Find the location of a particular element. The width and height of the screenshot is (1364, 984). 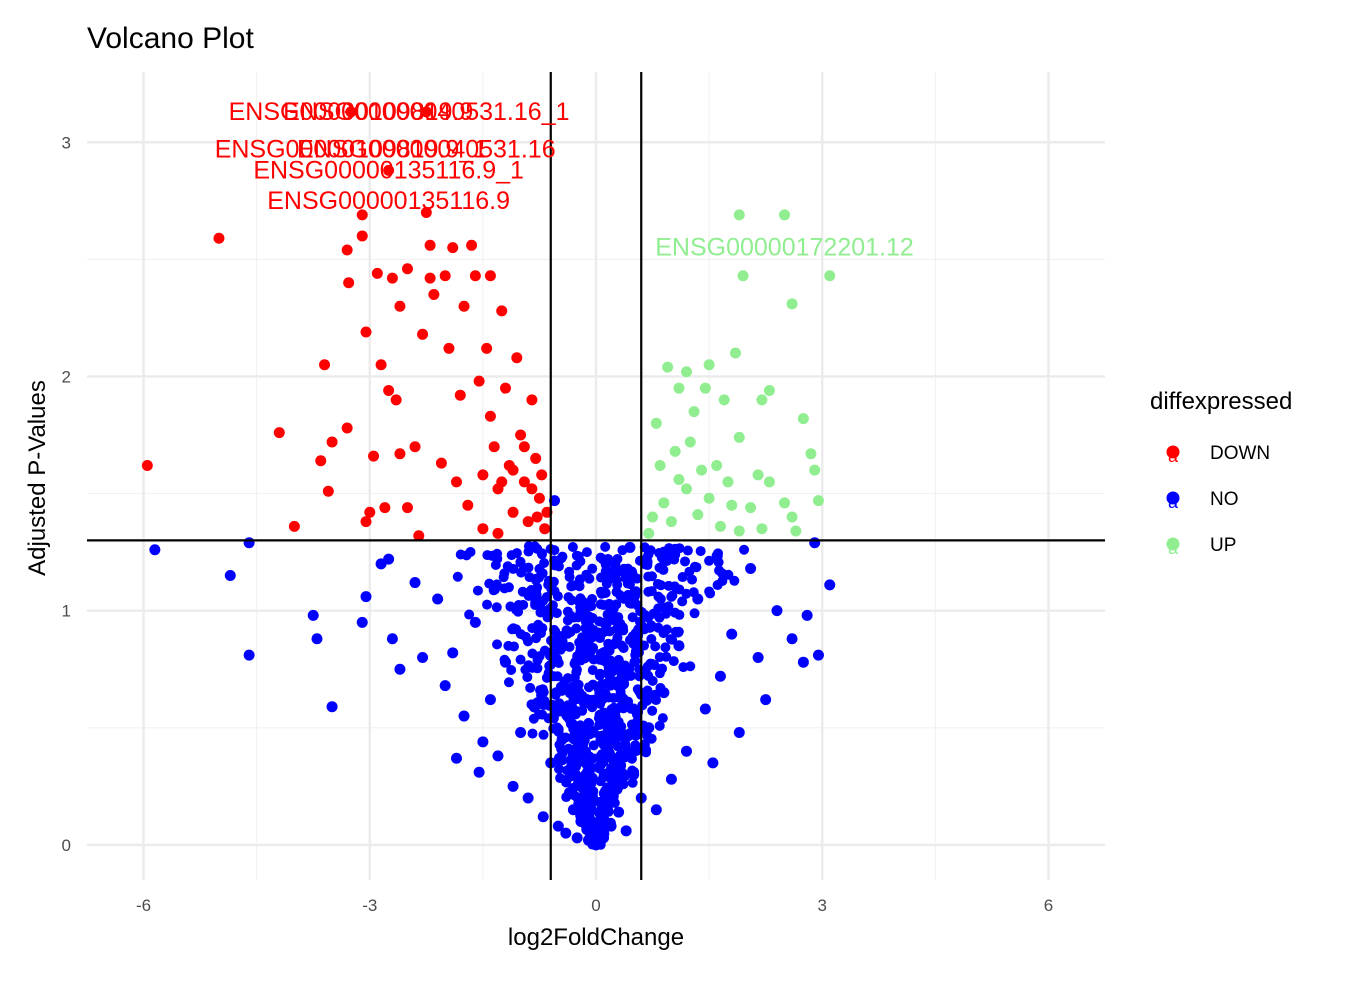

legend-key-glyph: a is located at coordinates (1173, 456).